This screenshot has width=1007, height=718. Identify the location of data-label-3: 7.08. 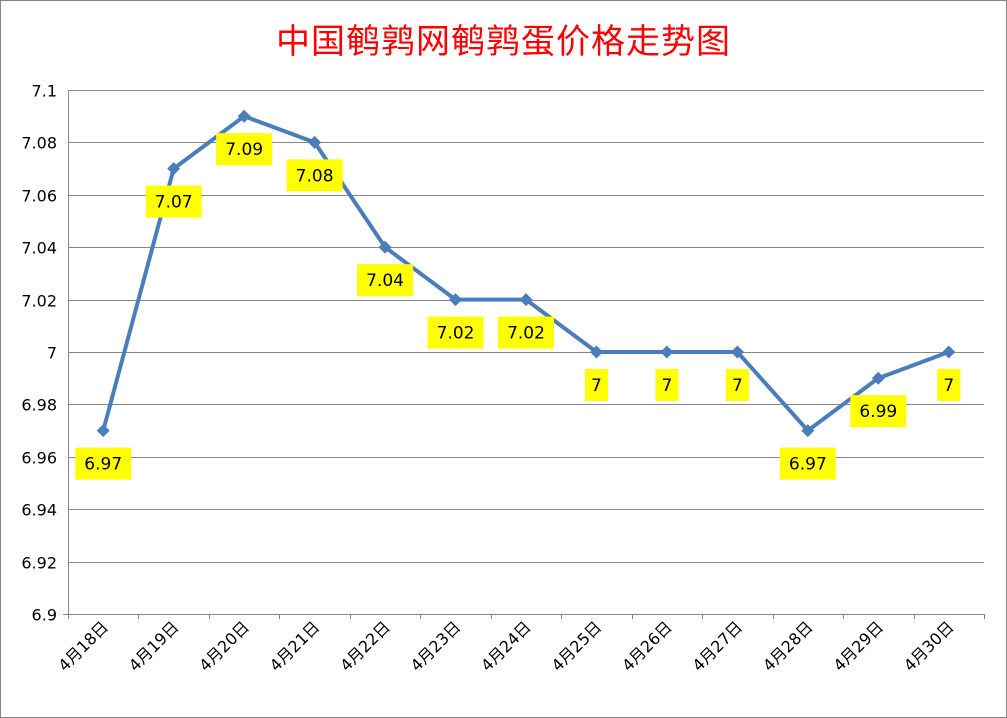
(315, 176).